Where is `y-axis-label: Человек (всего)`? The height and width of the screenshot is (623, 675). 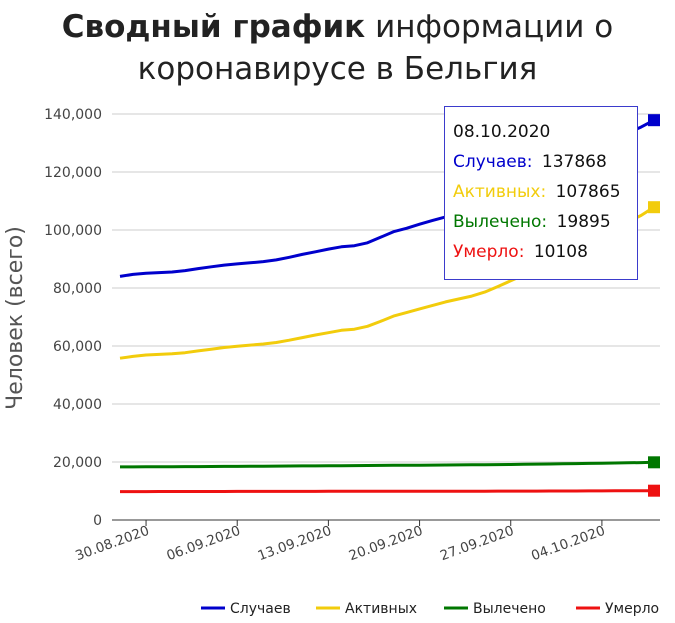
y-axis-label: Человек (всего) is located at coordinates (15, 318).